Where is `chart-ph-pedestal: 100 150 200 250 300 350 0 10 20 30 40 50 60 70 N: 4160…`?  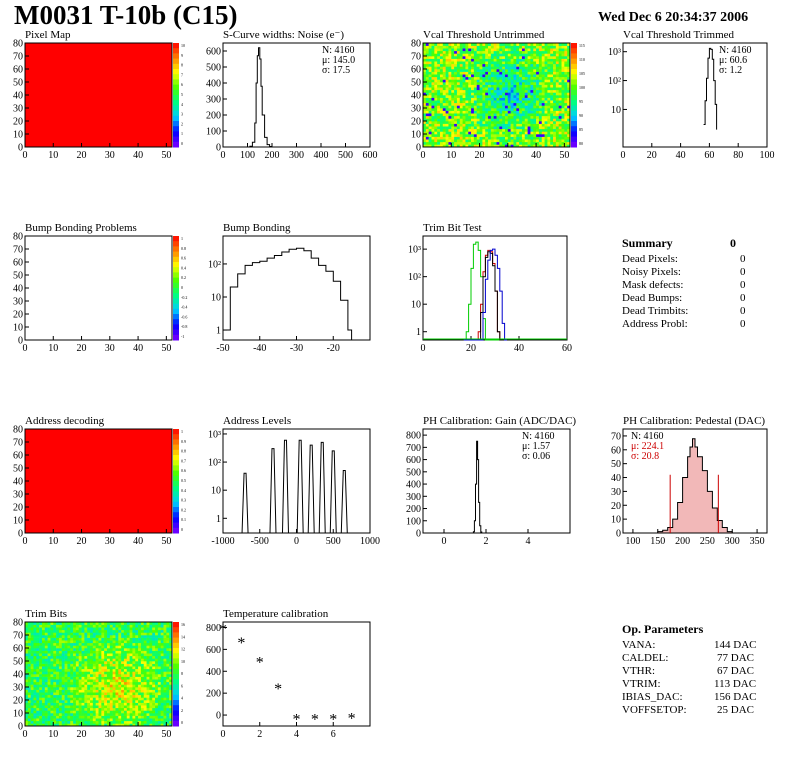
chart-ph-pedestal: 100 150 200 250 300 350 0 10 20 30 40 50 60 70 N: 4160… is located at coordinates (689, 487).